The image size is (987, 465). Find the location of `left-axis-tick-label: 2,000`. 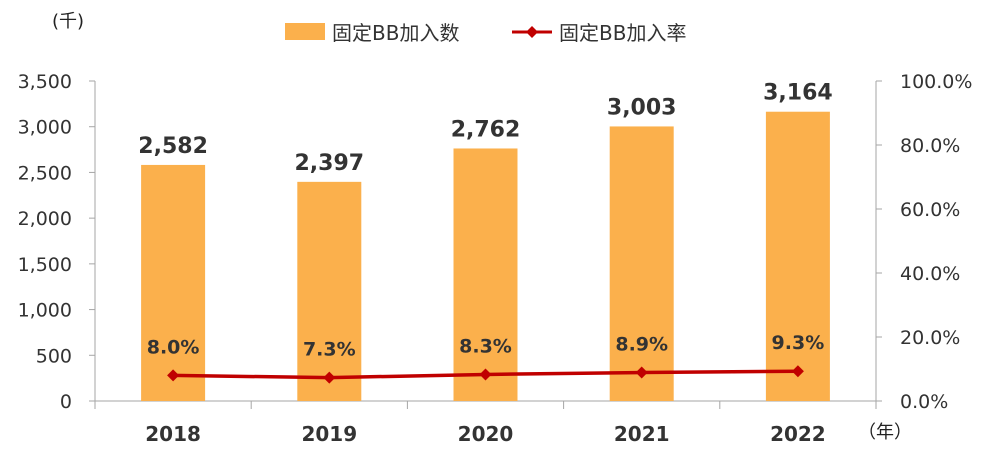

left-axis-tick-label: 2,000 is located at coordinates (45, 219).